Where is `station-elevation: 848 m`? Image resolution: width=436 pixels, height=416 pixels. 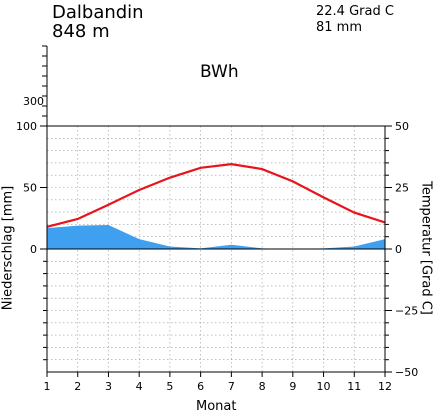
station-elevation: 848 m is located at coordinates (81, 31).